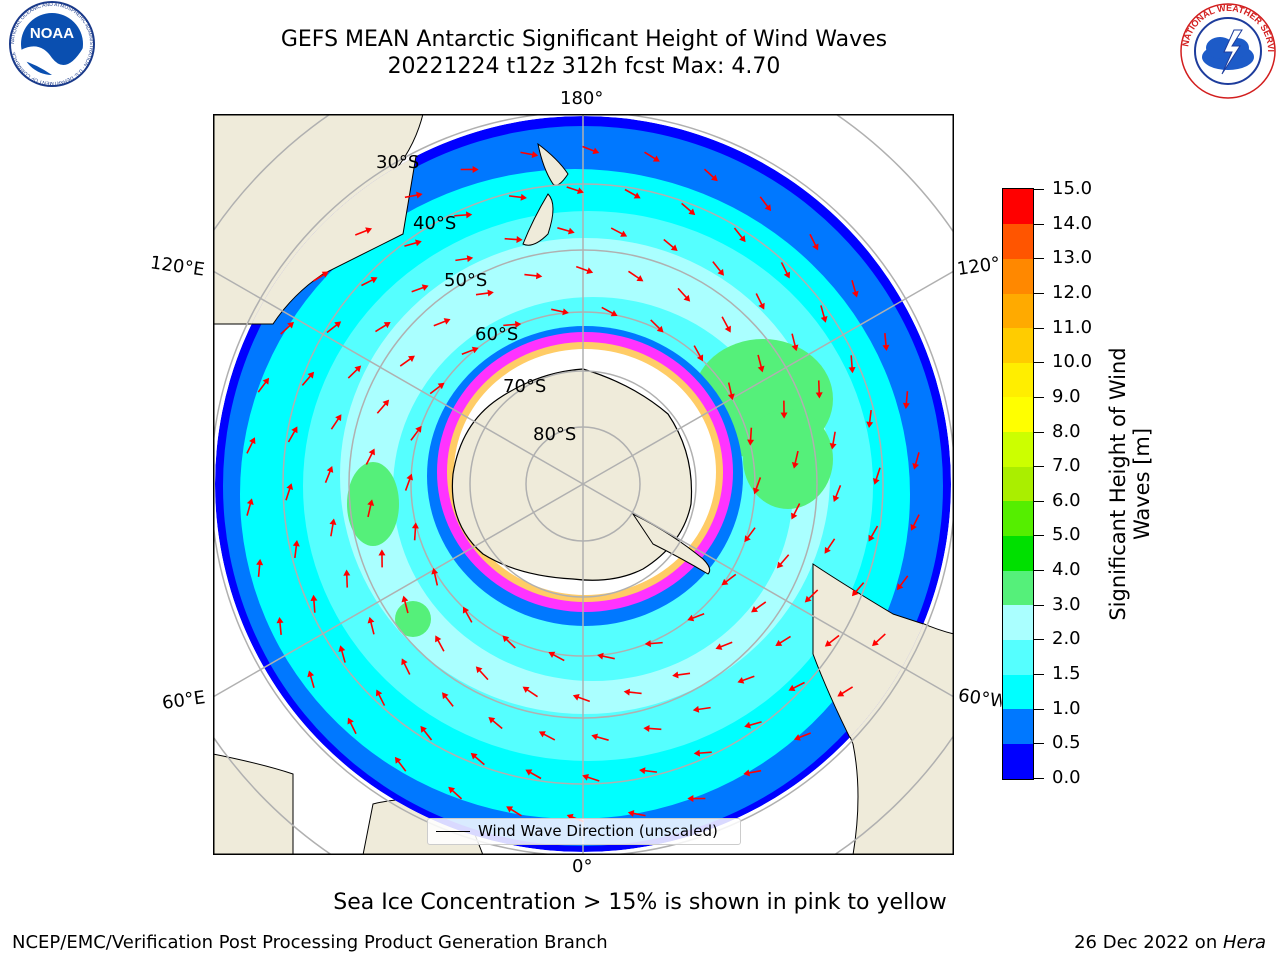  Describe the element at coordinates (1018, 484) in the screenshot. I see `colorbar` at that location.